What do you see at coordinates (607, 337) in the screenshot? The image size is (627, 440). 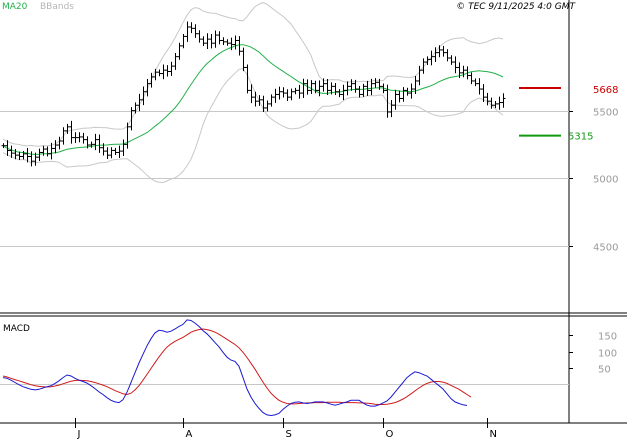 I see `macd-y-tick-label: 150` at bounding box center [607, 337].